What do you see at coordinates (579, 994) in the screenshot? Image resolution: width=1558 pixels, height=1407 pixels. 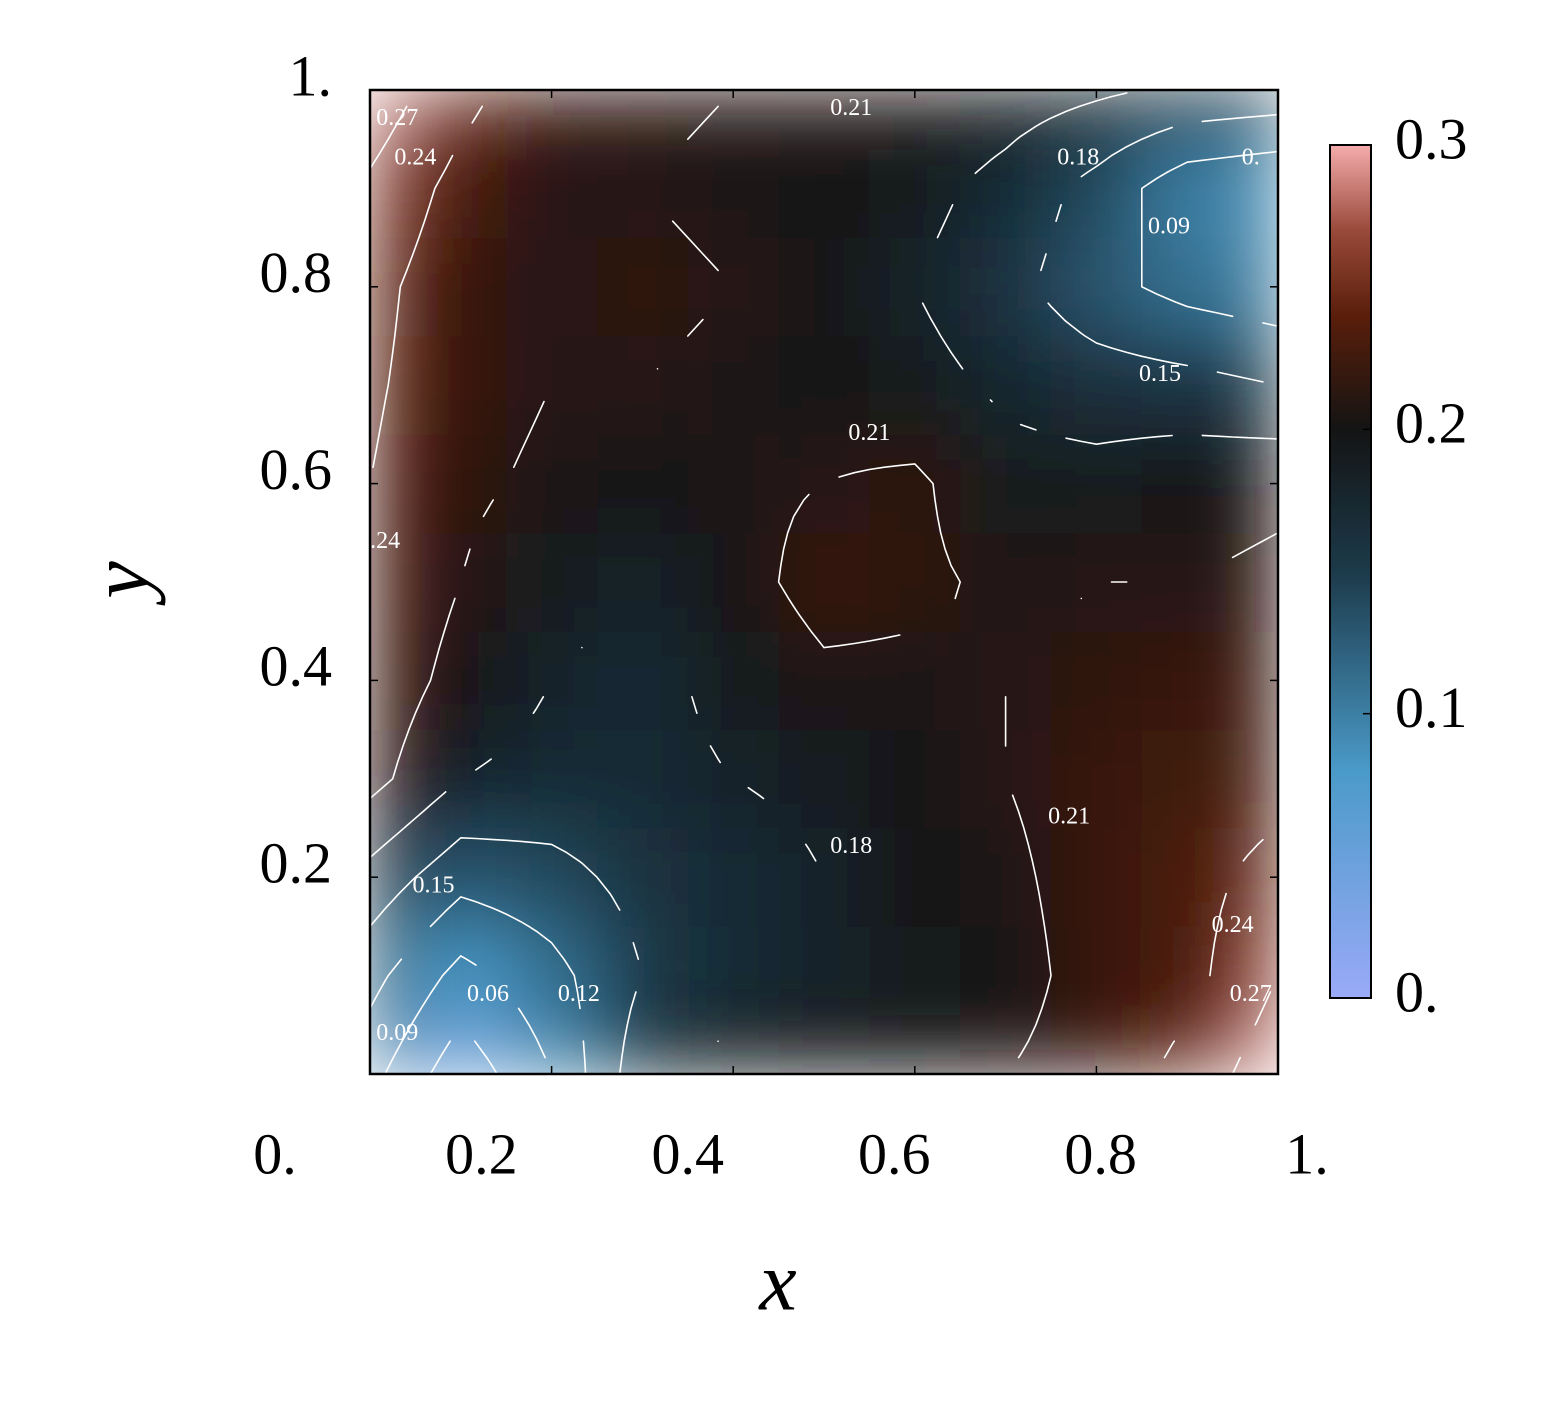 I see `contour-label: 0.12` at bounding box center [579, 994].